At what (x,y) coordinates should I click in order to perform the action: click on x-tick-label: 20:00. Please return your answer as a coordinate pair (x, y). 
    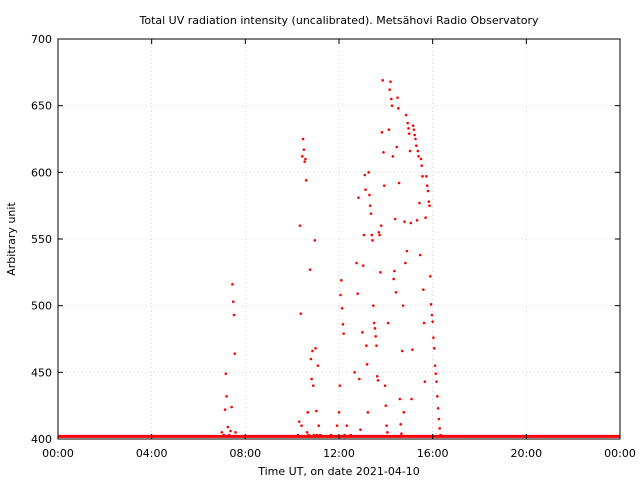
    Looking at the image, I should click on (526, 453).